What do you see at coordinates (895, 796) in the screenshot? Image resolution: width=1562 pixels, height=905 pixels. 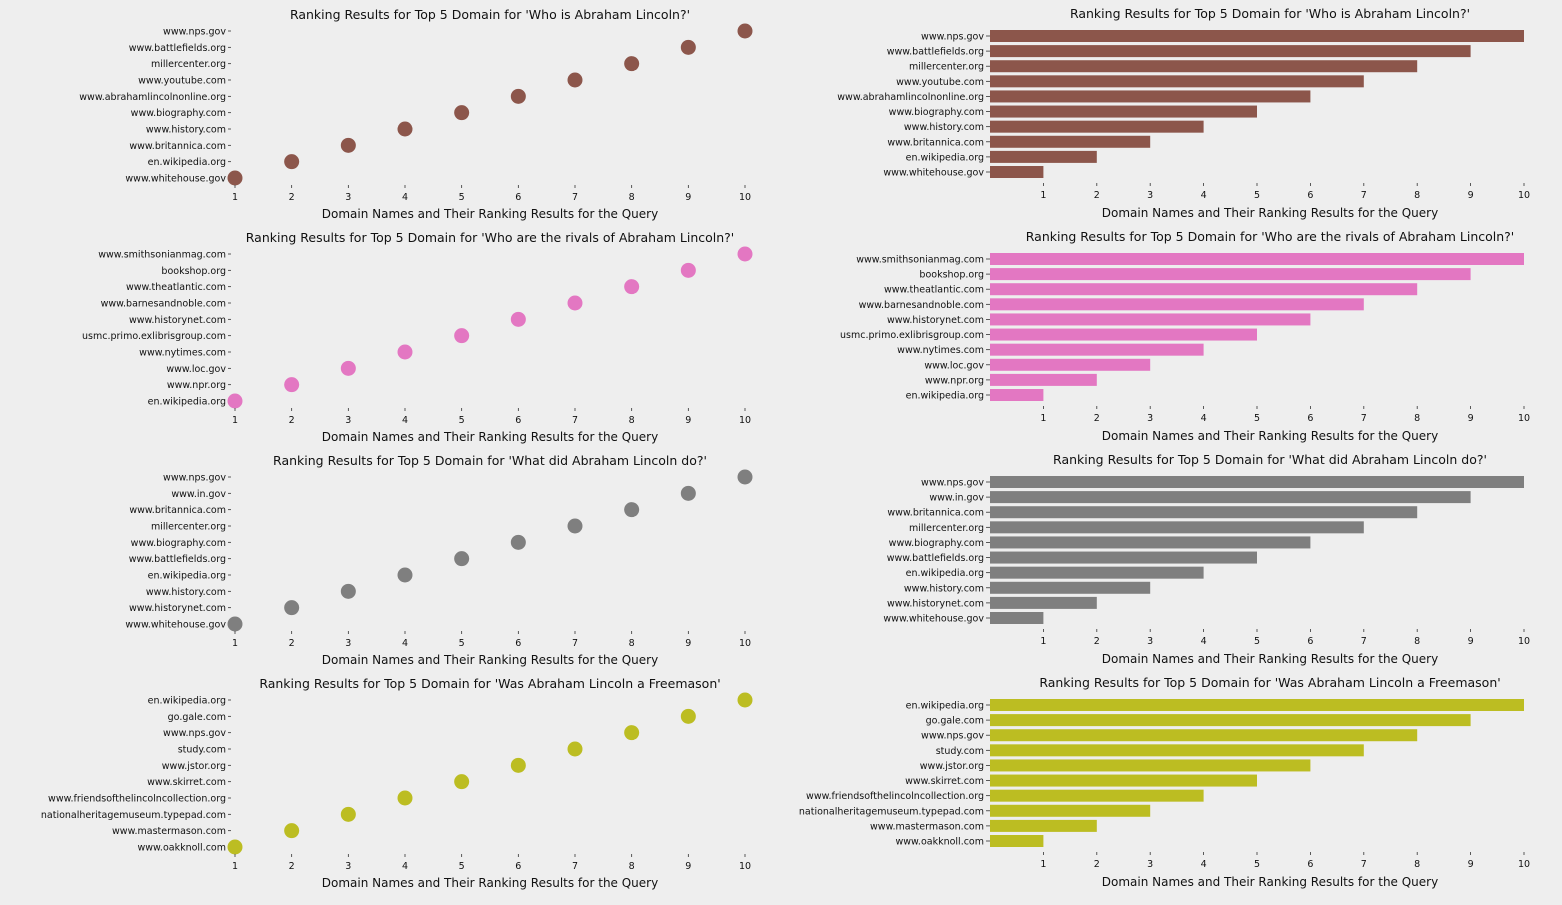 I see `y-tick-label: www.friendsofthelincolncollection.org` at bounding box center [895, 796].